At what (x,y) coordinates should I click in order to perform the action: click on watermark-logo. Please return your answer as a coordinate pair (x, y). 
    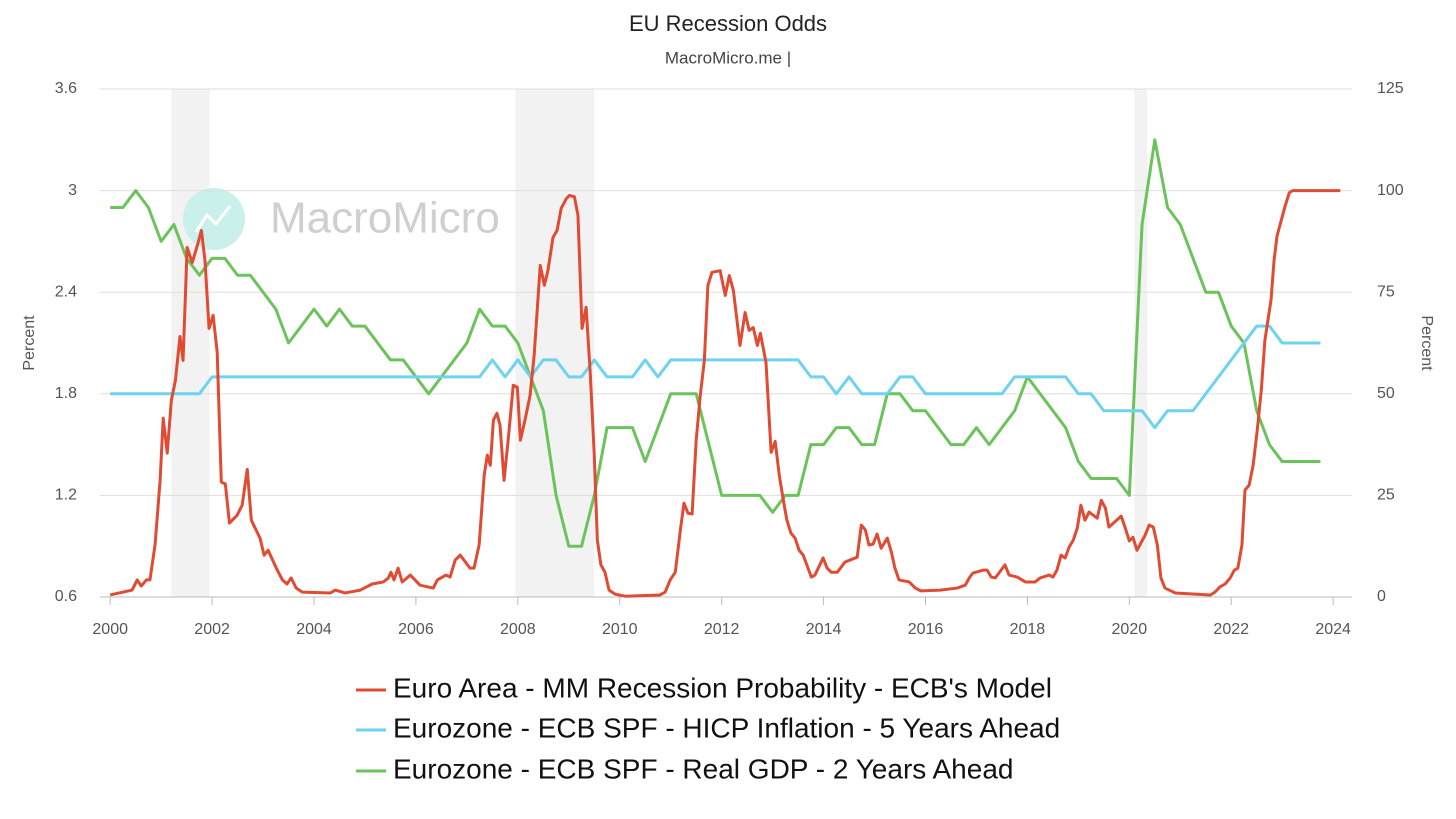
    Looking at the image, I should click on (214, 219).